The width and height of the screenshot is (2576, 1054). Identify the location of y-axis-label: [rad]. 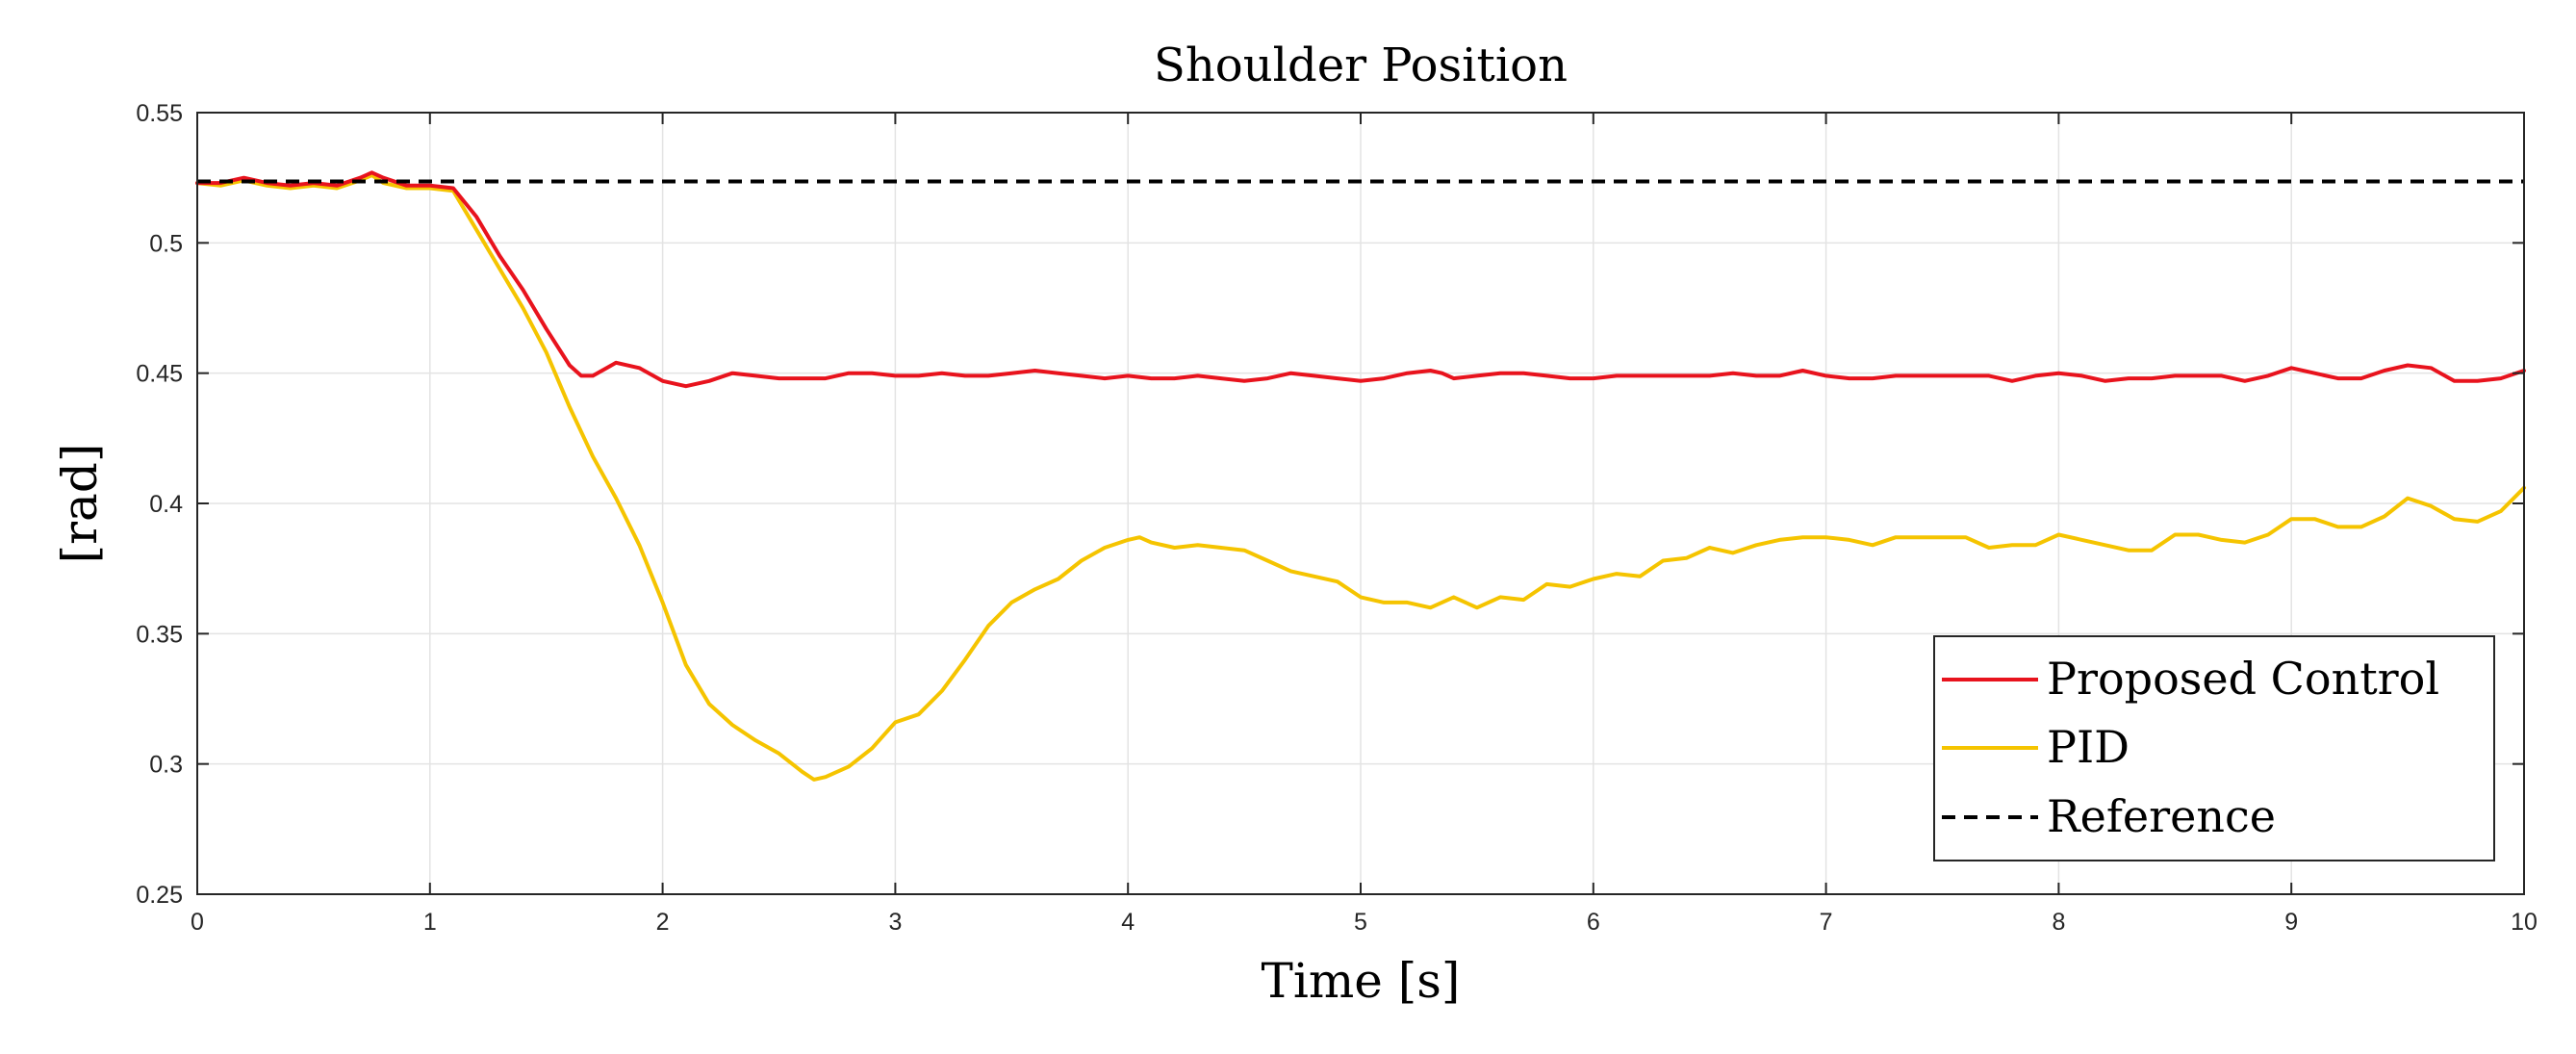
(80, 504).